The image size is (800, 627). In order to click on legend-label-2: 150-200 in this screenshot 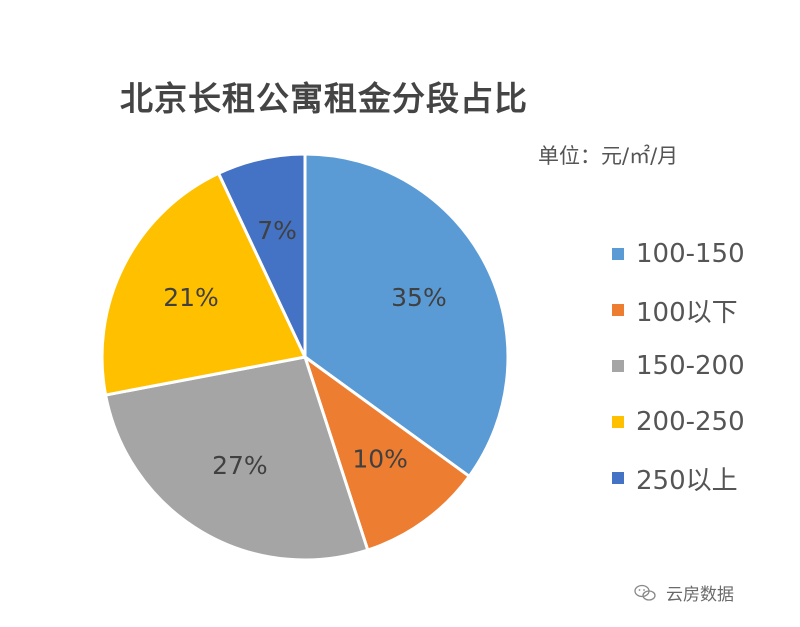, I will do `click(690, 366)`.